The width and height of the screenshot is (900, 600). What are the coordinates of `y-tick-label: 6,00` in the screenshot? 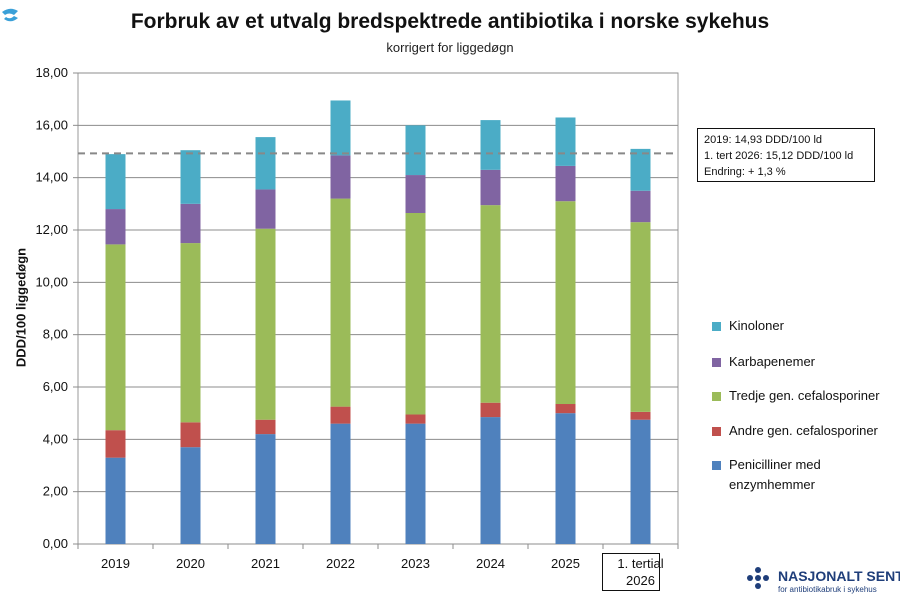 It's located at (55, 386).